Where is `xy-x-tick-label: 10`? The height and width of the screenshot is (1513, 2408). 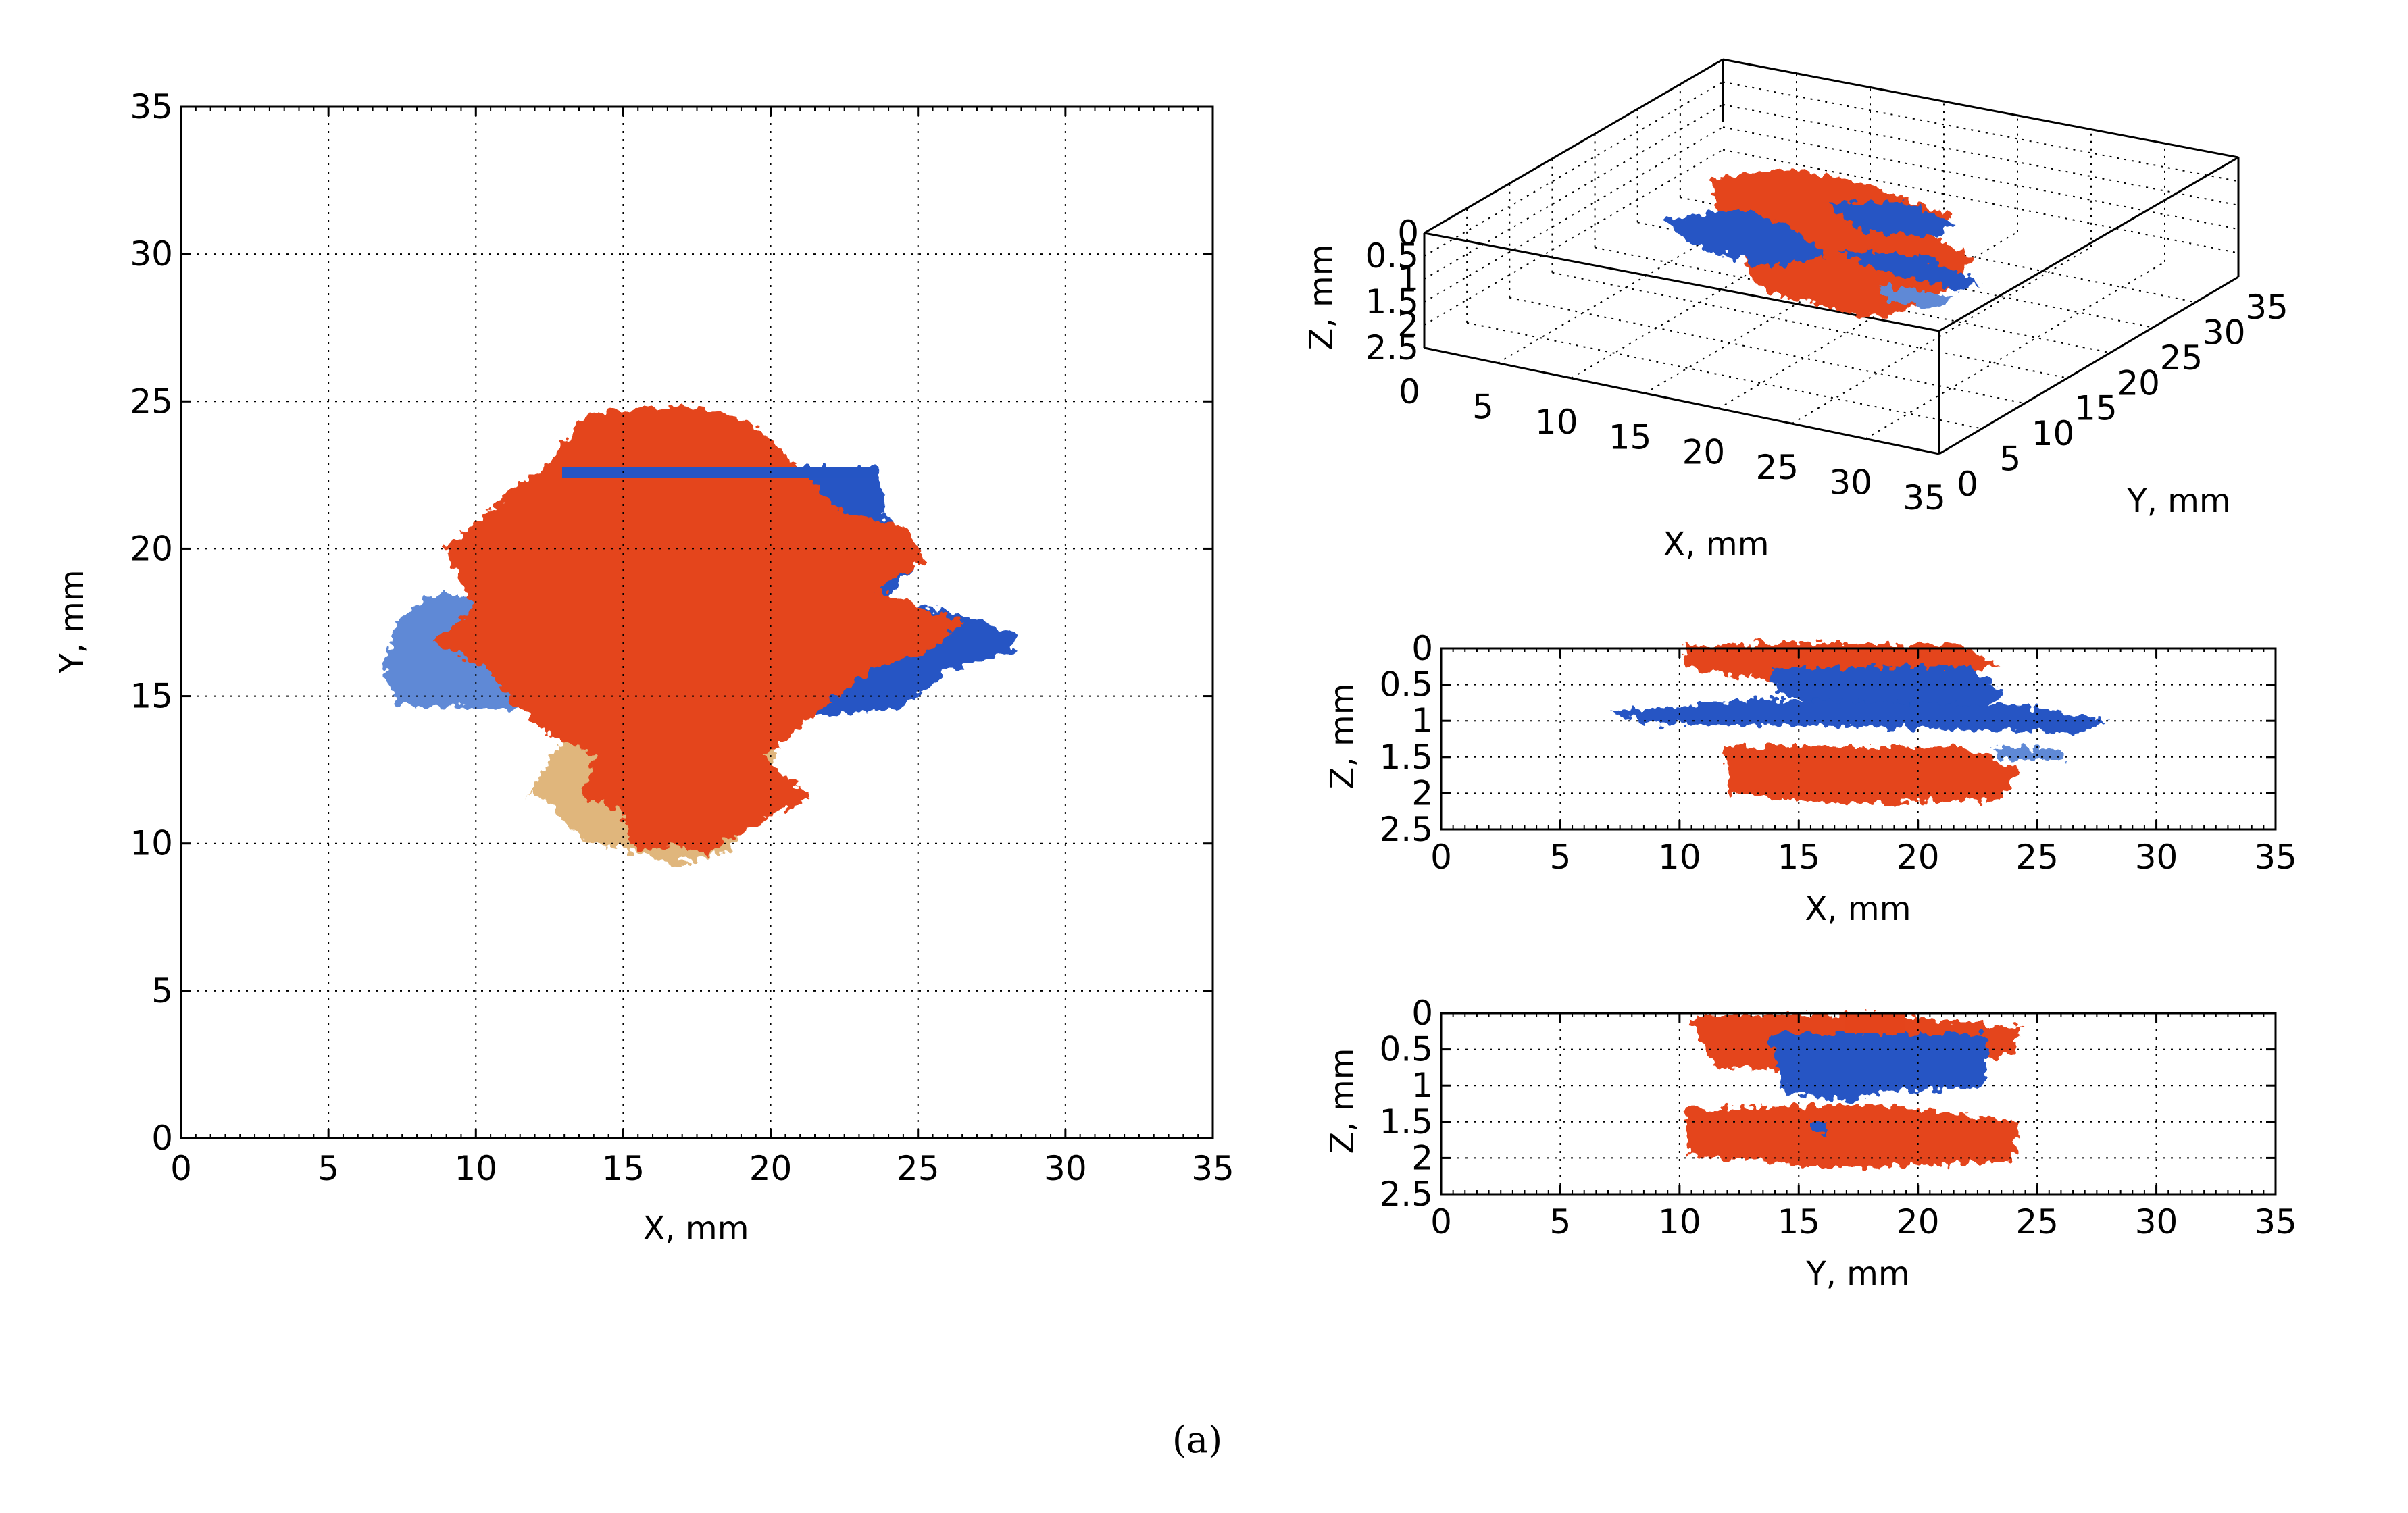
xy-x-tick-label: 10 is located at coordinates (475, 1168).